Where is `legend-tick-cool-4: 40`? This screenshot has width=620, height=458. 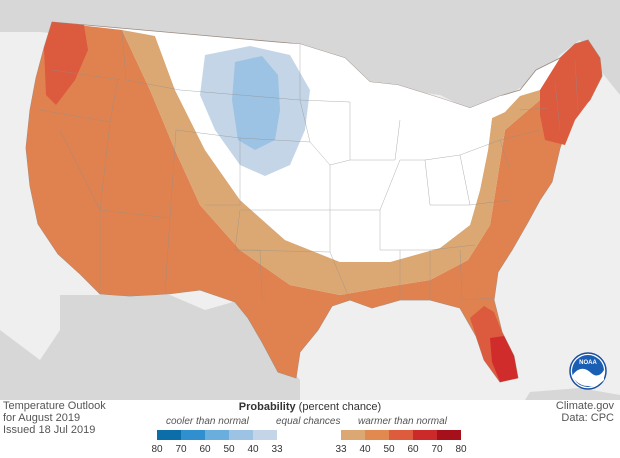 legend-tick-cool-4: 40 is located at coordinates (253, 449).